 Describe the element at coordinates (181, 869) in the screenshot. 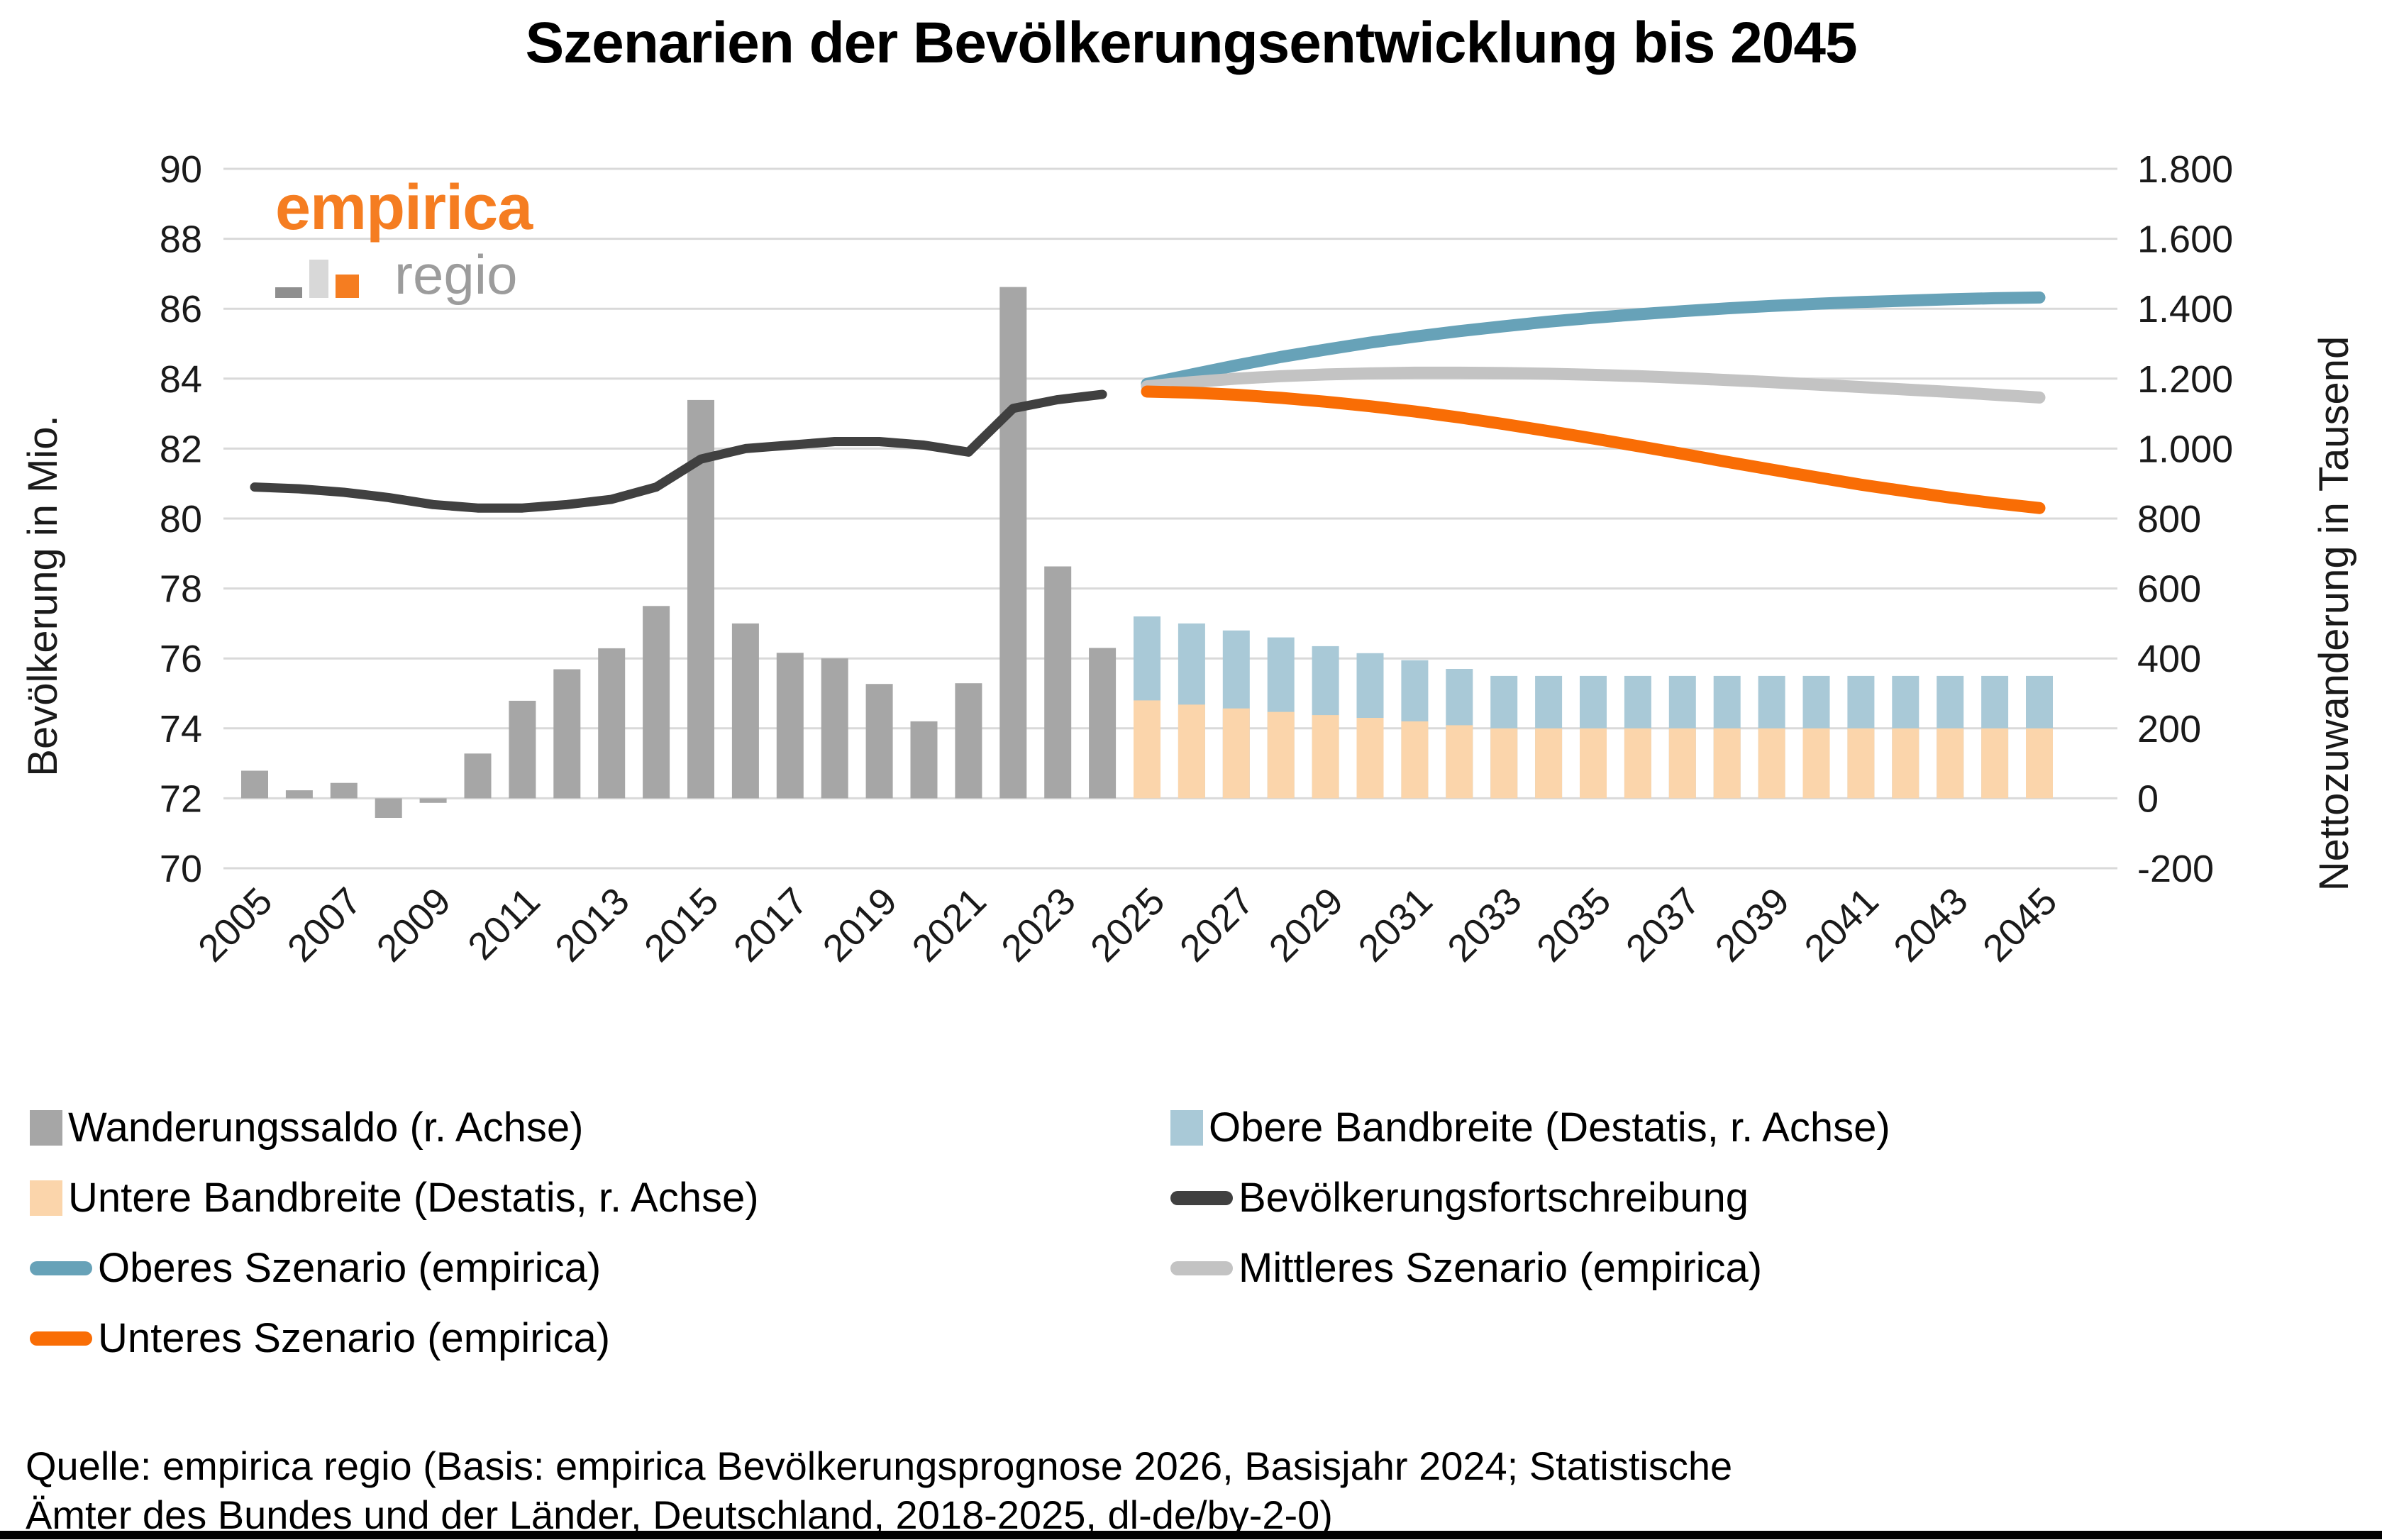

I see `left-axis-tick: 70` at that location.